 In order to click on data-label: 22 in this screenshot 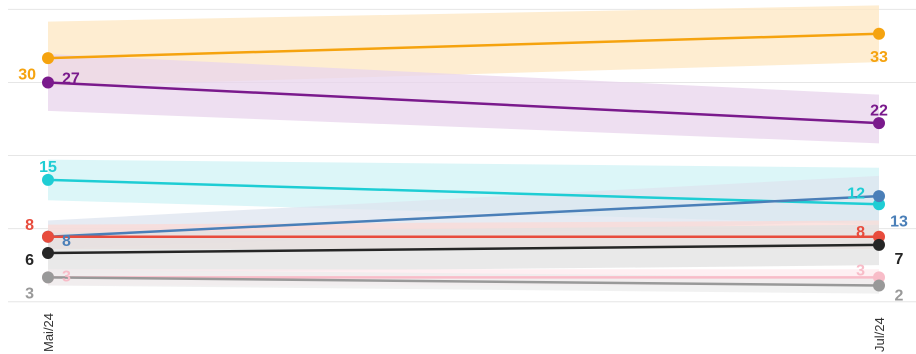, I will do `click(879, 110)`.